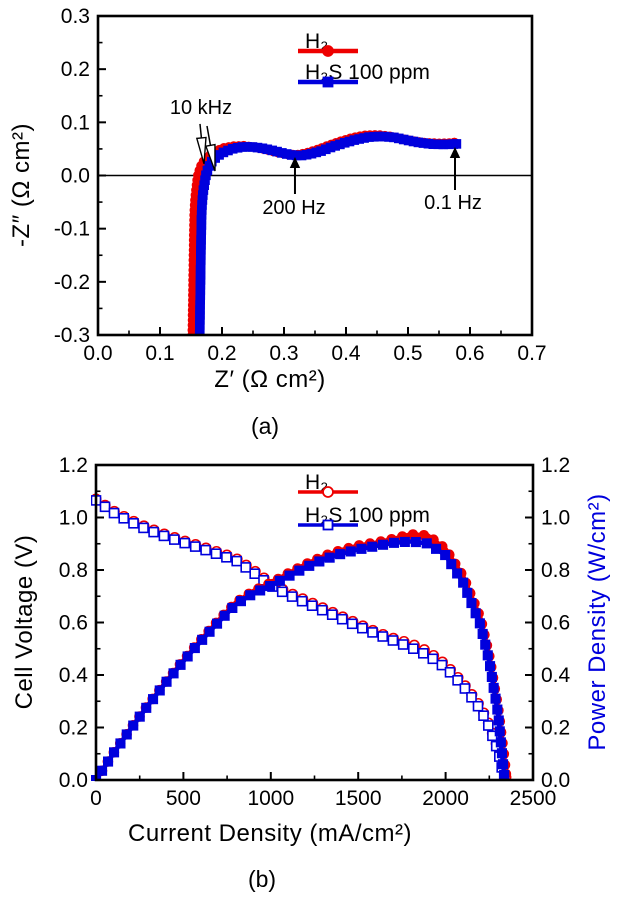 The width and height of the screenshot is (617, 897). What do you see at coordinates (262, 879) in the screenshot?
I see `panel-b-caption: (b)` at bounding box center [262, 879].